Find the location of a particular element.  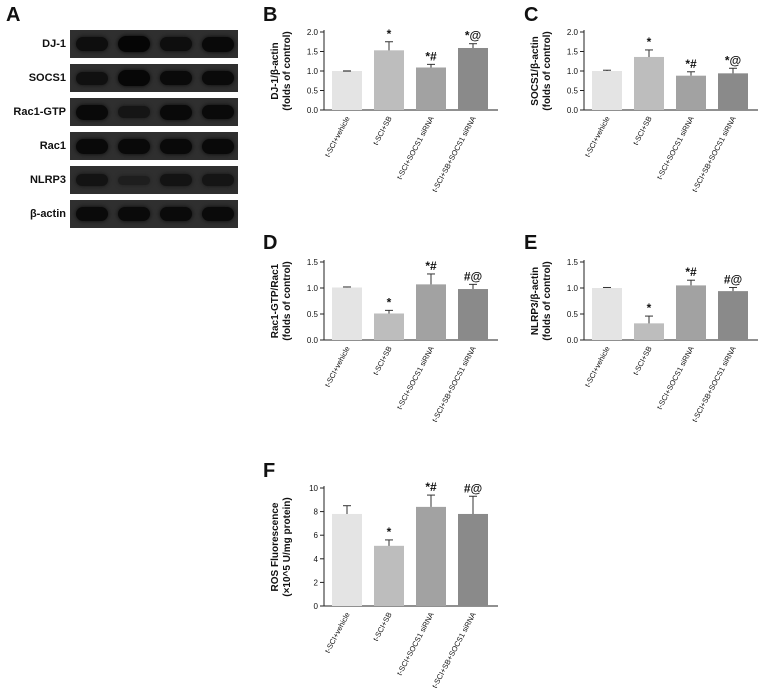

panel-letter-d: D is located at coordinates (270, 243).